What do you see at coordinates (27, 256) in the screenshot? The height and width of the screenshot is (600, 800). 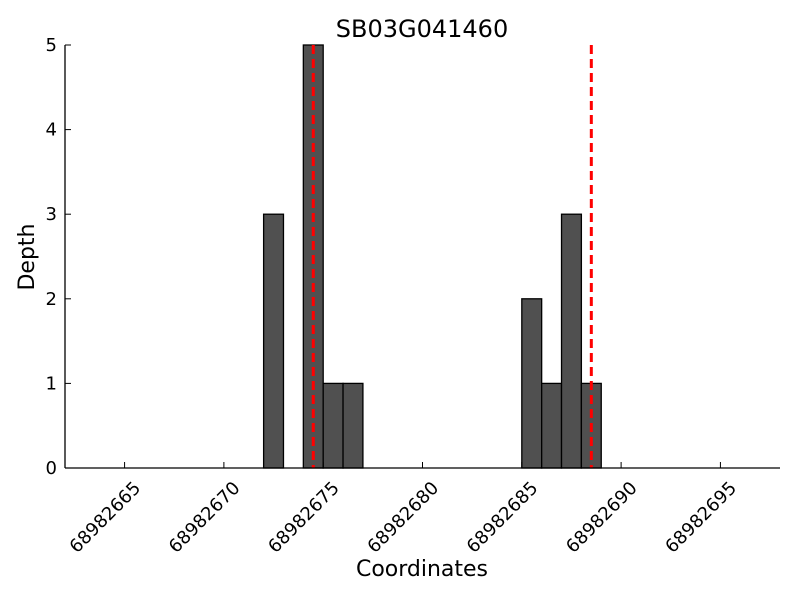 I see `y-axis-label: Depth` at bounding box center [27, 256].